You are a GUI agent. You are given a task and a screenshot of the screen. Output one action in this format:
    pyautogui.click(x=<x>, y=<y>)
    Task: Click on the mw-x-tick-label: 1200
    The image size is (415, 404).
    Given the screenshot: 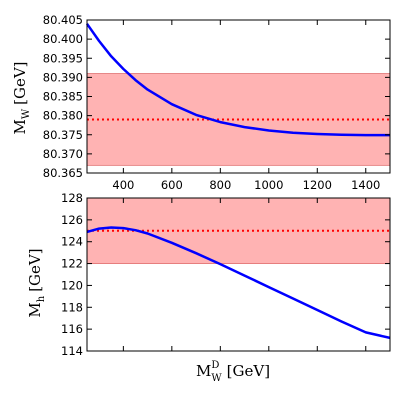 What is the action you would take?
    pyautogui.click(x=317, y=185)
    